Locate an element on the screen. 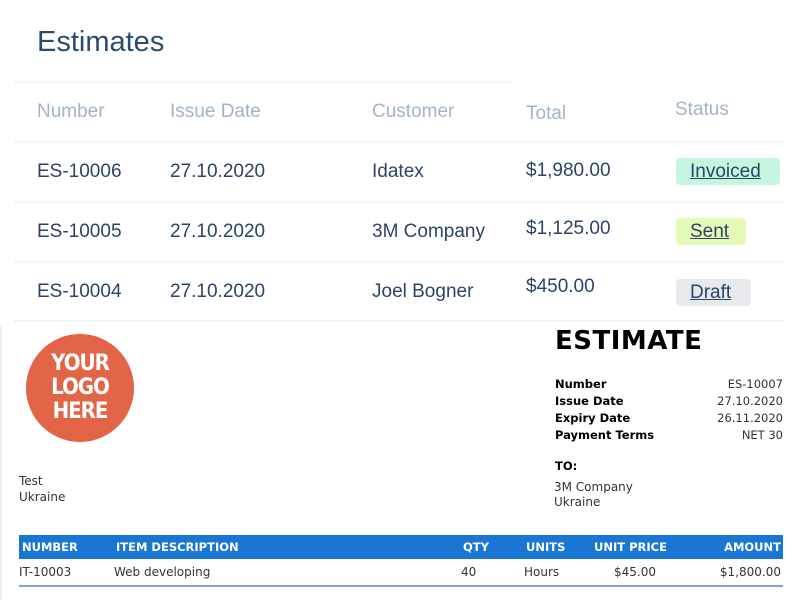 The width and height of the screenshot is (795, 600). page-title: Estimates is located at coordinates (101, 42).